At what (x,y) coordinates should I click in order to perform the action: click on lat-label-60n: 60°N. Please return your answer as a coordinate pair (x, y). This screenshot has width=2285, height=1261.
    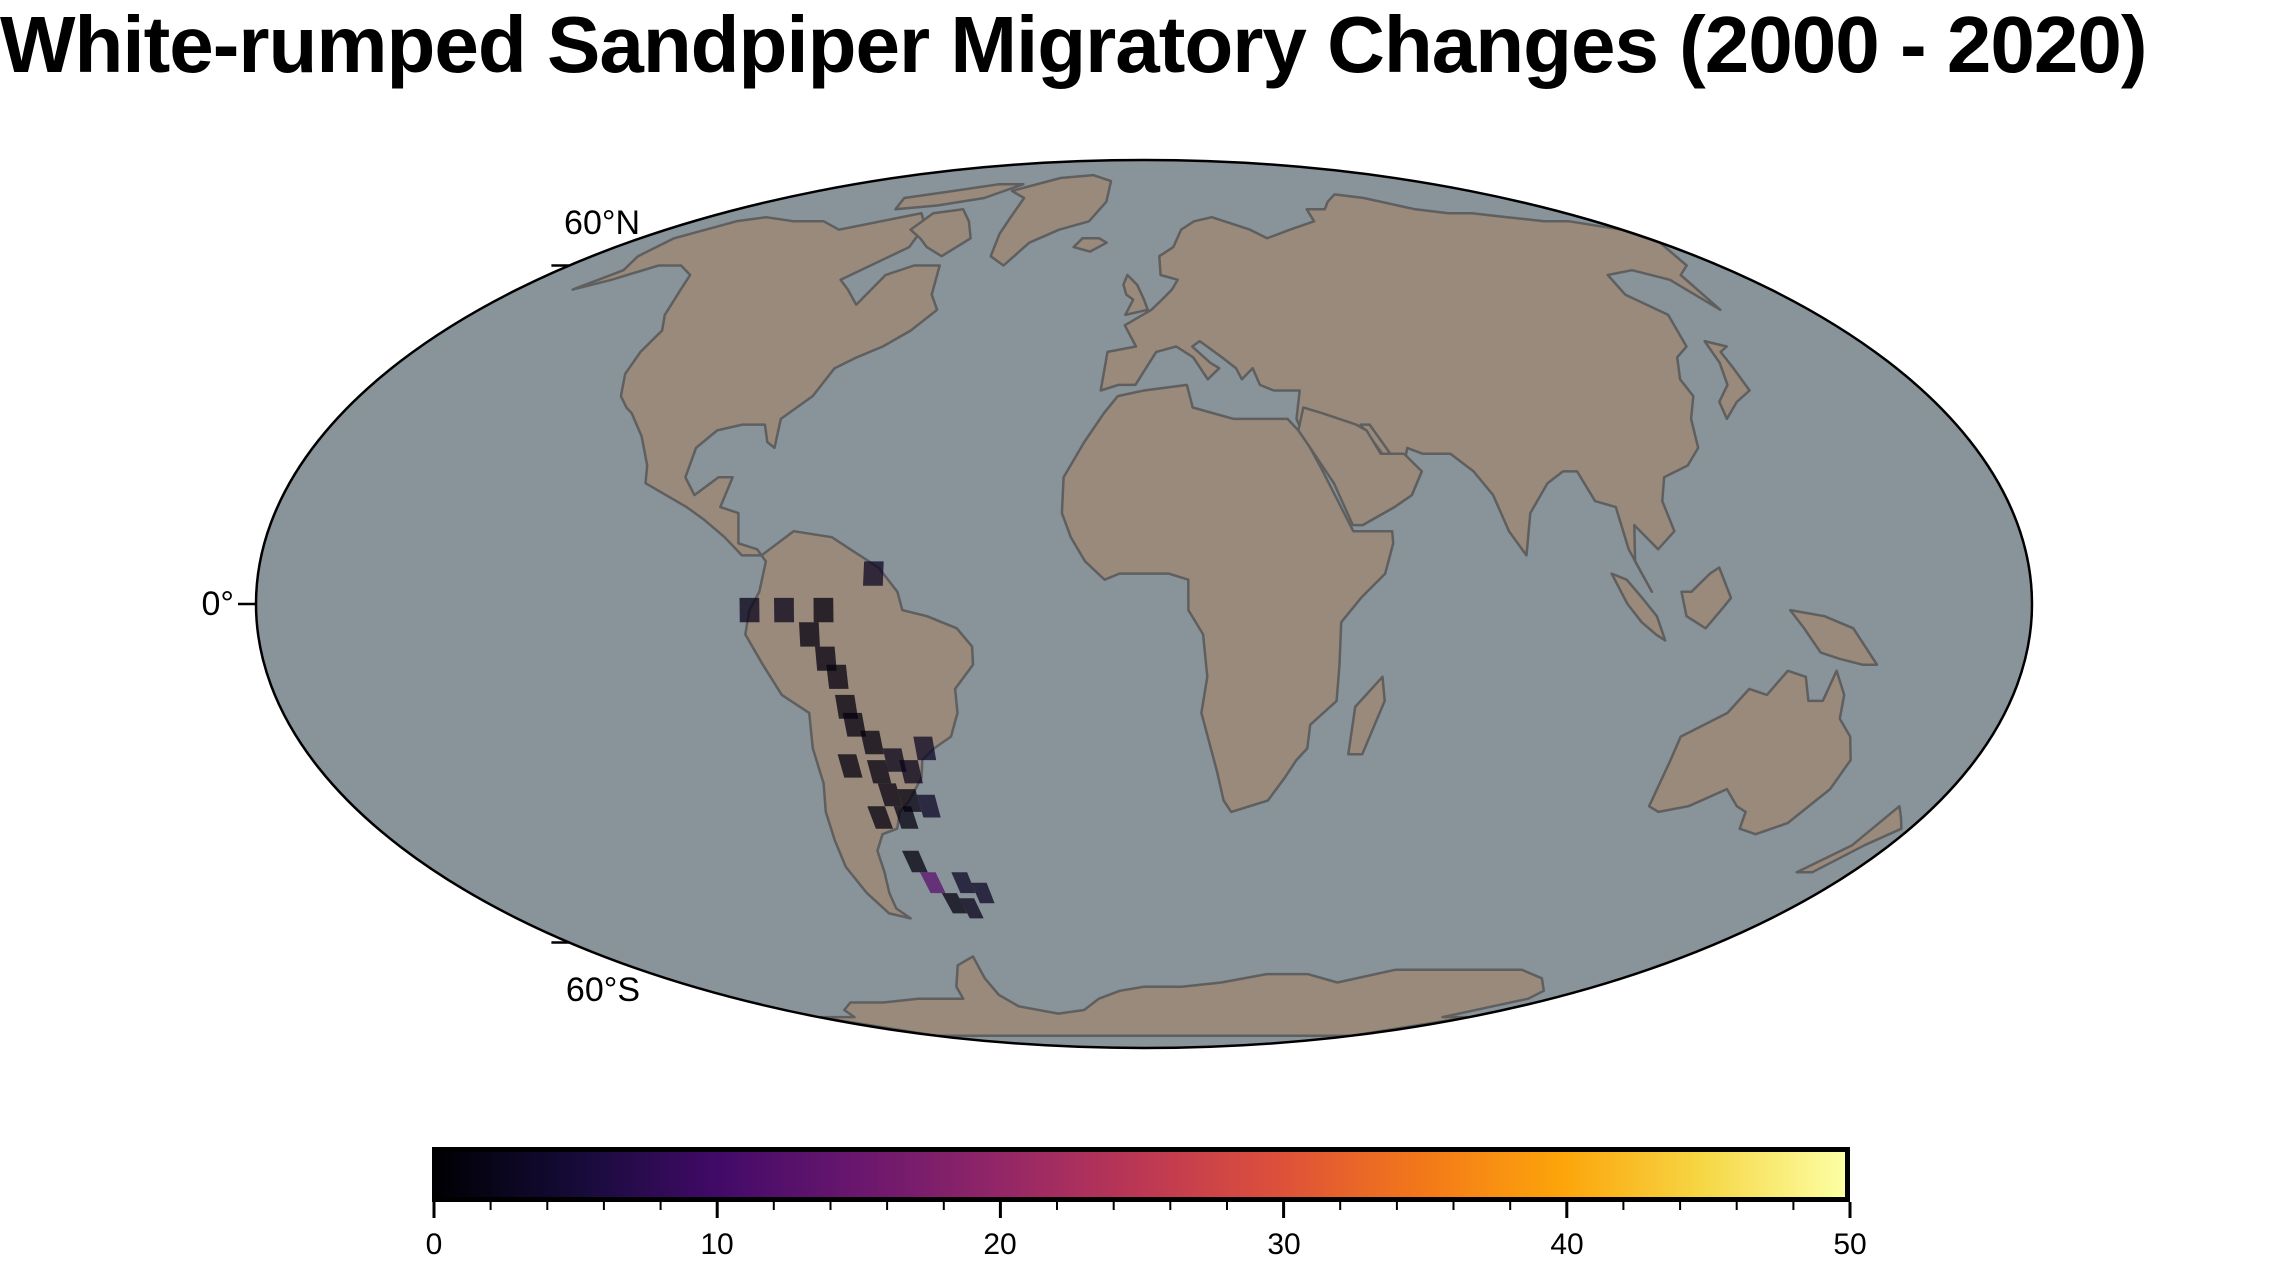
    Looking at the image, I should click on (602, 223).